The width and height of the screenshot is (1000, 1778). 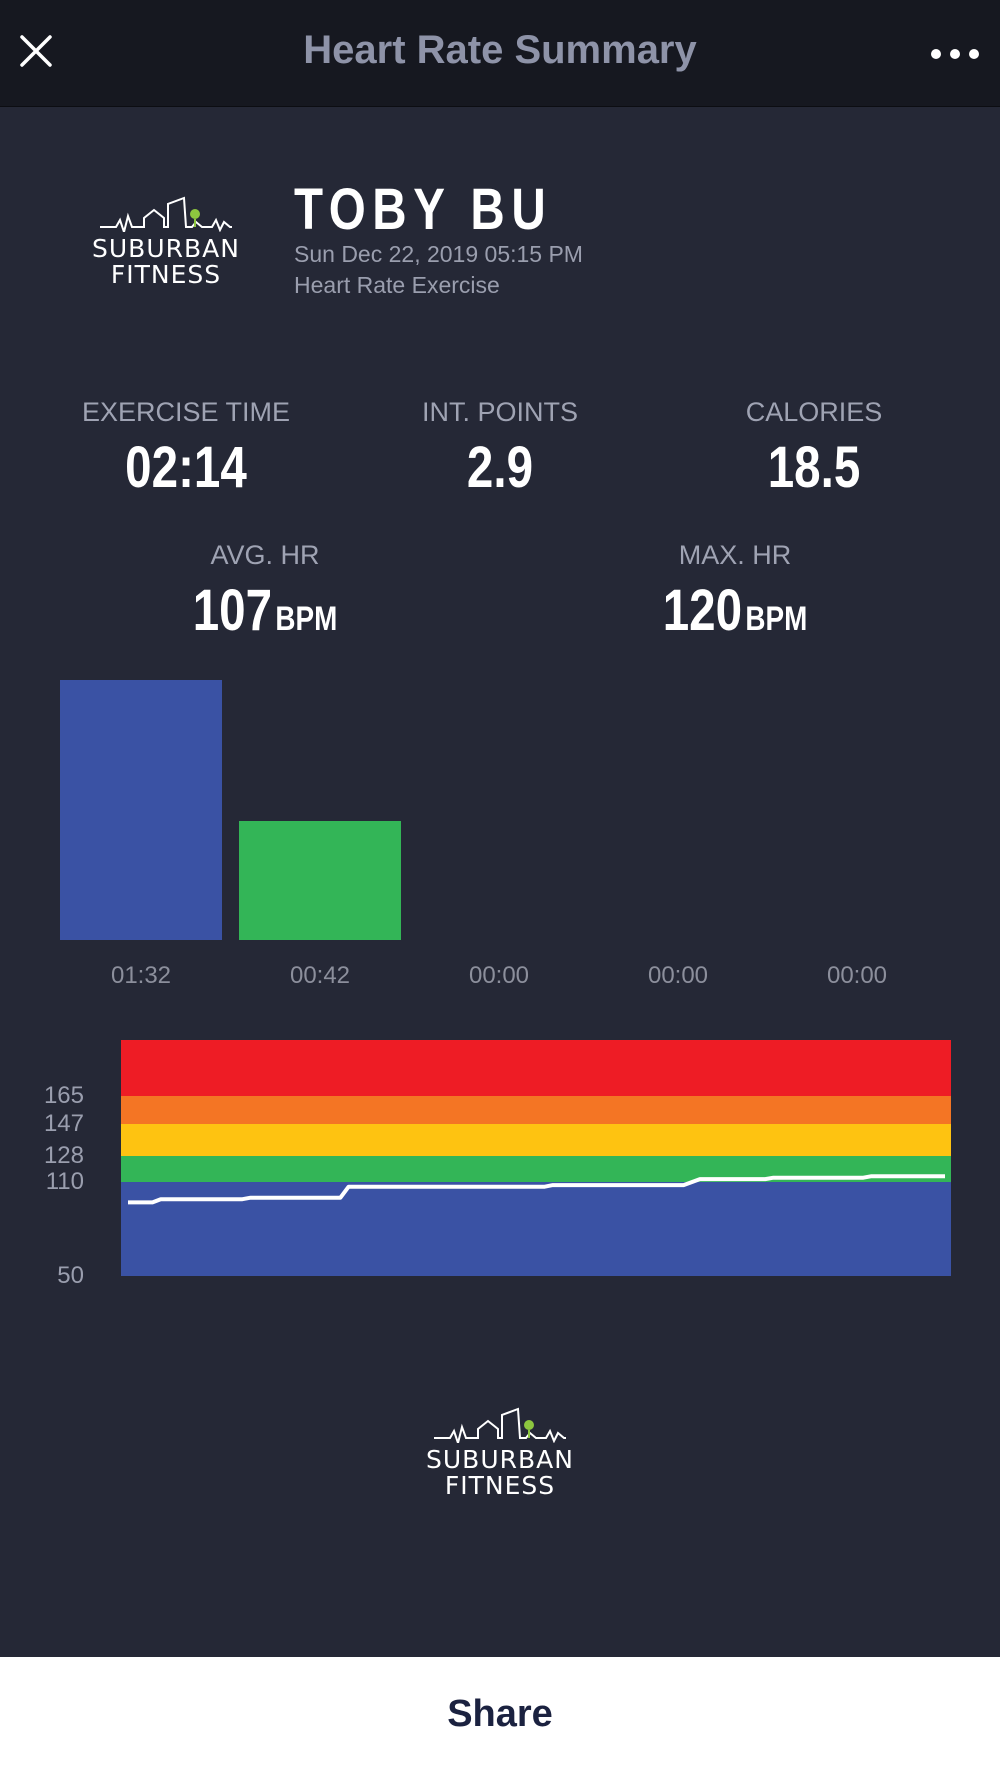 I want to click on y-tick-label: 128, so click(x=63, y=1155).